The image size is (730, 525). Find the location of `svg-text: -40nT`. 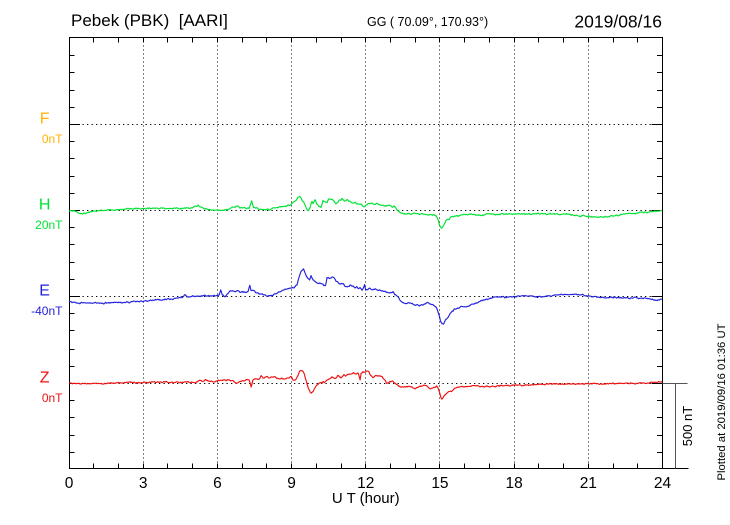

svg-text: -40nT is located at coordinates (47, 311).